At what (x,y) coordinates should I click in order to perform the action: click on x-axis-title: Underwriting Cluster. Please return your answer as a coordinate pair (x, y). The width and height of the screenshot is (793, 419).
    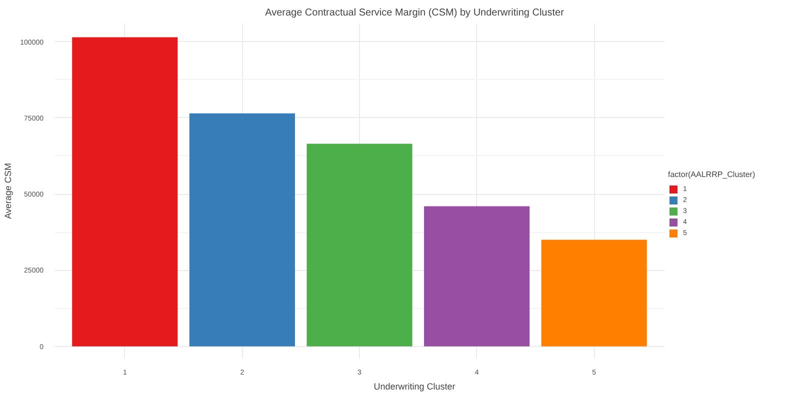
    Looking at the image, I should click on (415, 387).